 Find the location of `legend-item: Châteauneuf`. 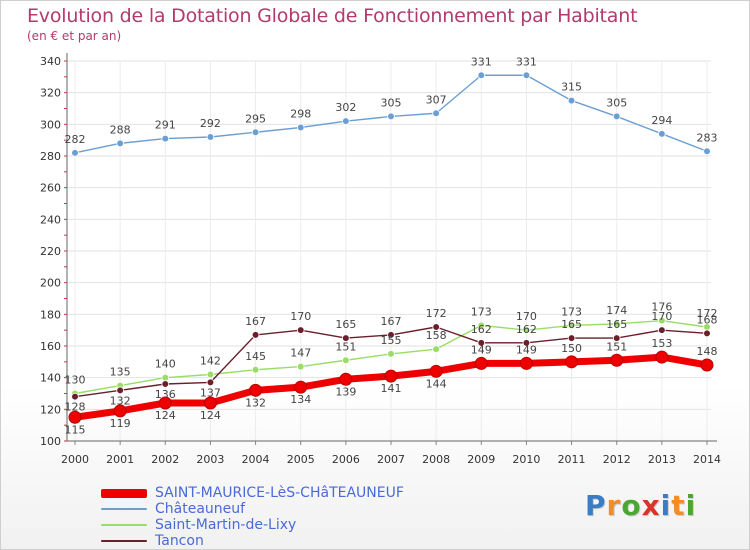

legend-item: Châteauneuf is located at coordinates (252, 509).